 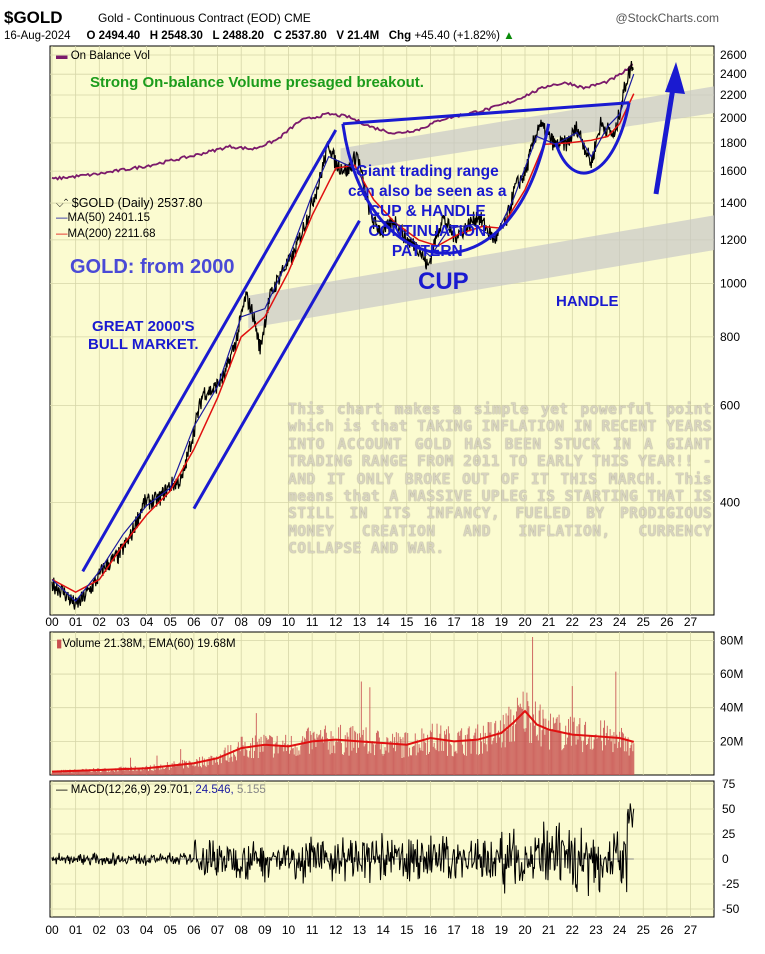 What do you see at coordinates (383, 622) in the screenshot?
I see `x-tick-label: 14` at bounding box center [383, 622].